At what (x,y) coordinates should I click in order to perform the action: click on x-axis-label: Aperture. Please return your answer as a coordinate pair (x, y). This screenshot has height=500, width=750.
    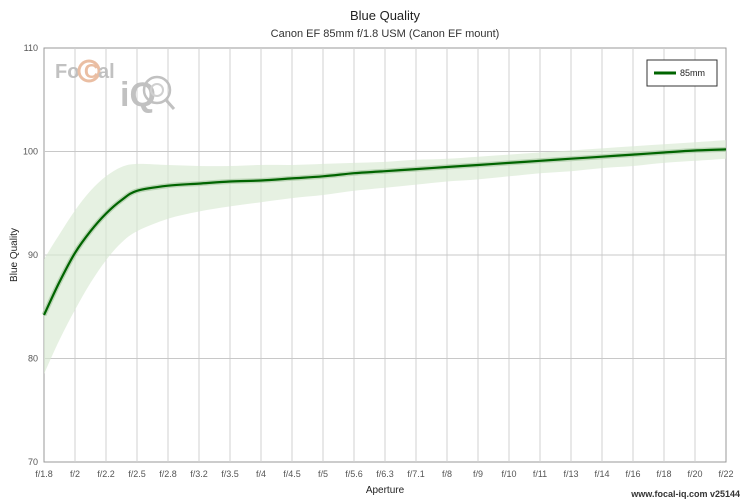
    Looking at the image, I should click on (385, 490).